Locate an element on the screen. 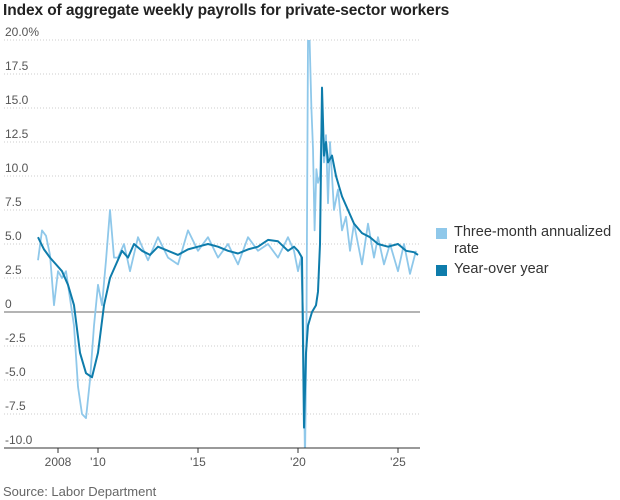 Image resolution: width=620 pixels, height=500 pixels. legend-item-year-over-year: Year-over year is located at coordinates (528, 269).